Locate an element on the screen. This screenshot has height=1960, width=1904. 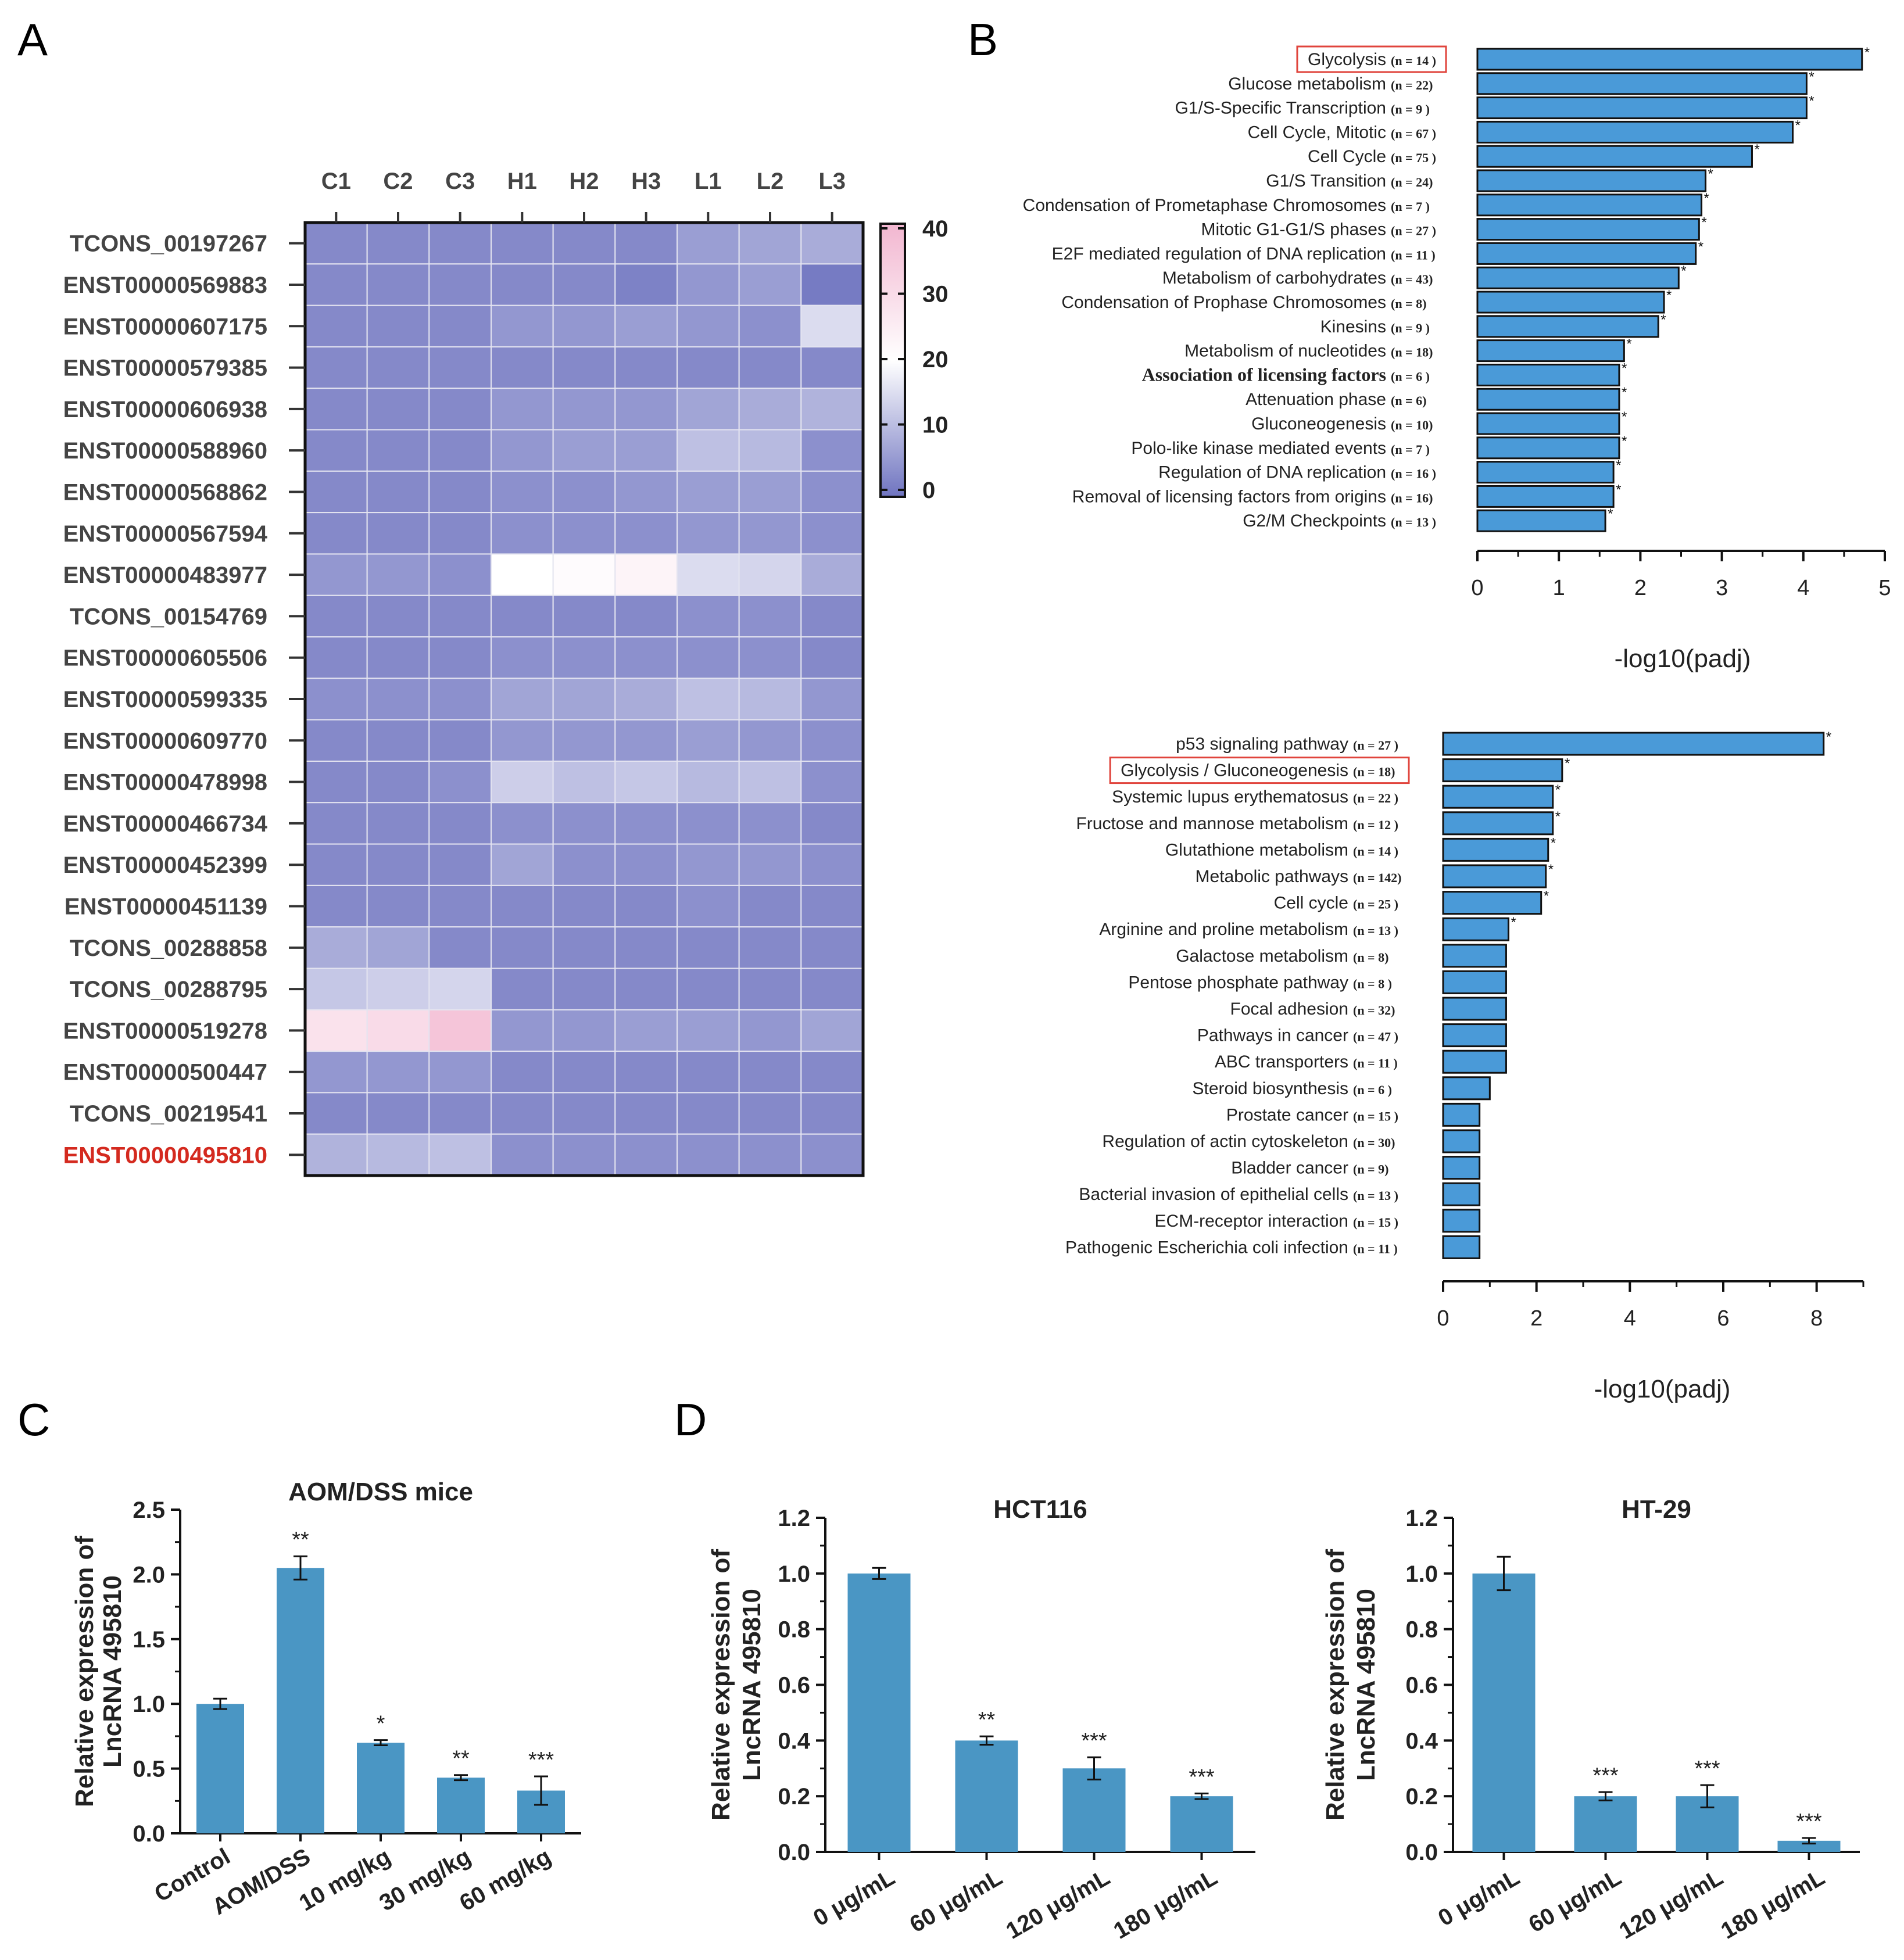
category-count: (n = 22) is located at coordinates (1412, 85).